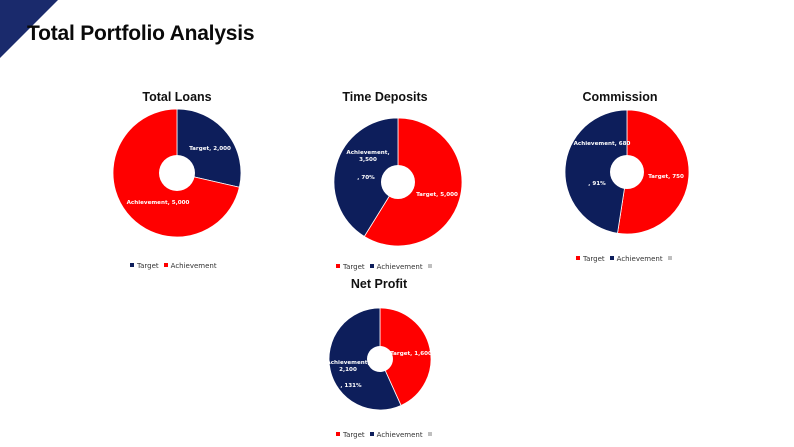 Image resolution: width=794 pixels, height=447 pixels. What do you see at coordinates (148, 266) in the screenshot?
I see `legend-label-0-0: Target` at bounding box center [148, 266].